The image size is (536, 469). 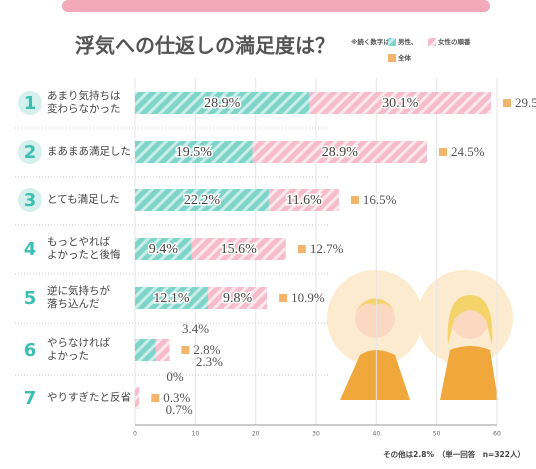 What do you see at coordinates (209, 361) in the screenshot?
I see `value-label: 2.3%` at bounding box center [209, 361].